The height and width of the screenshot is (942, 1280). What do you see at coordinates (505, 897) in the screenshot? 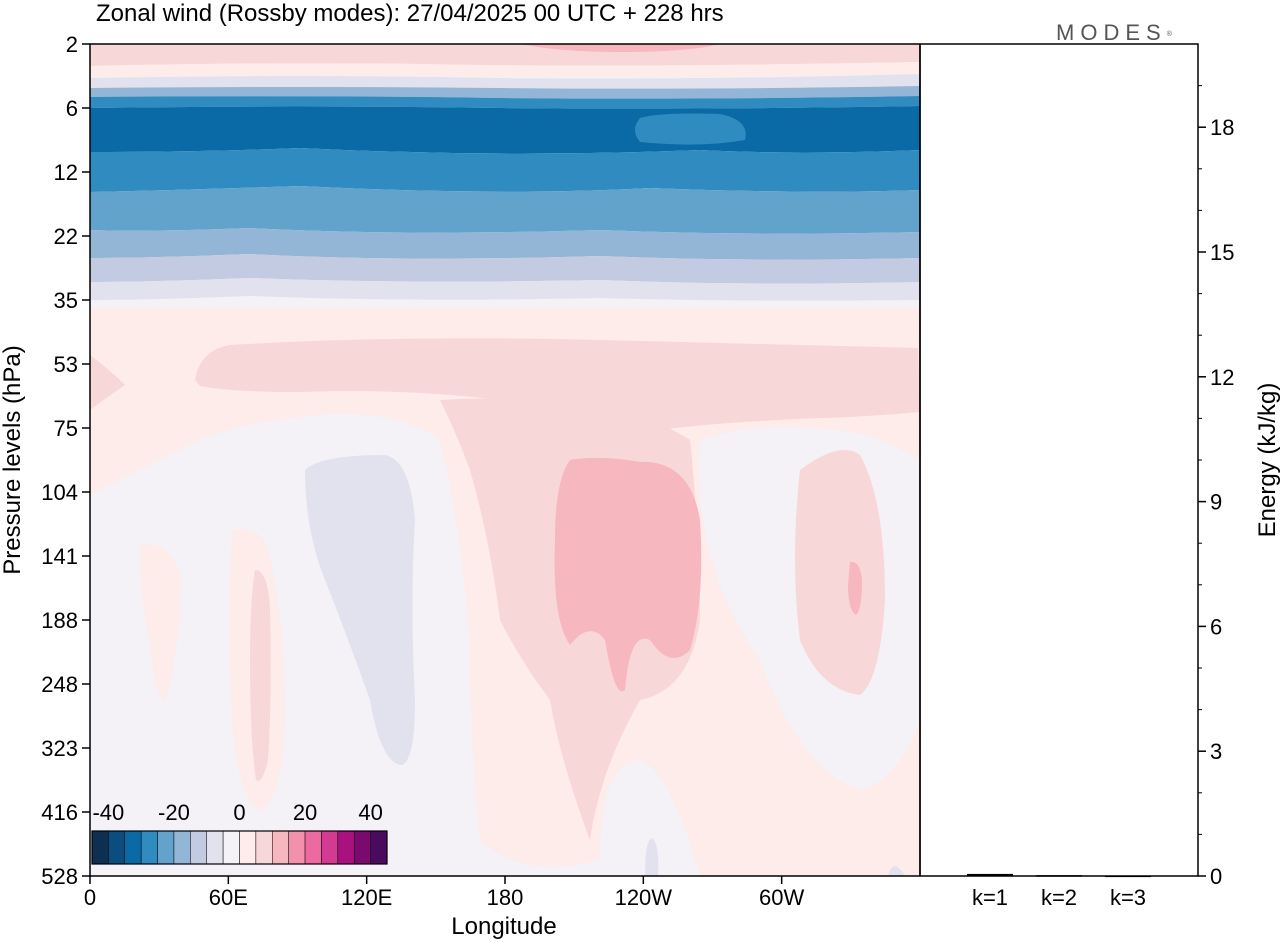
I see `x-tick-label: 180` at bounding box center [505, 897].